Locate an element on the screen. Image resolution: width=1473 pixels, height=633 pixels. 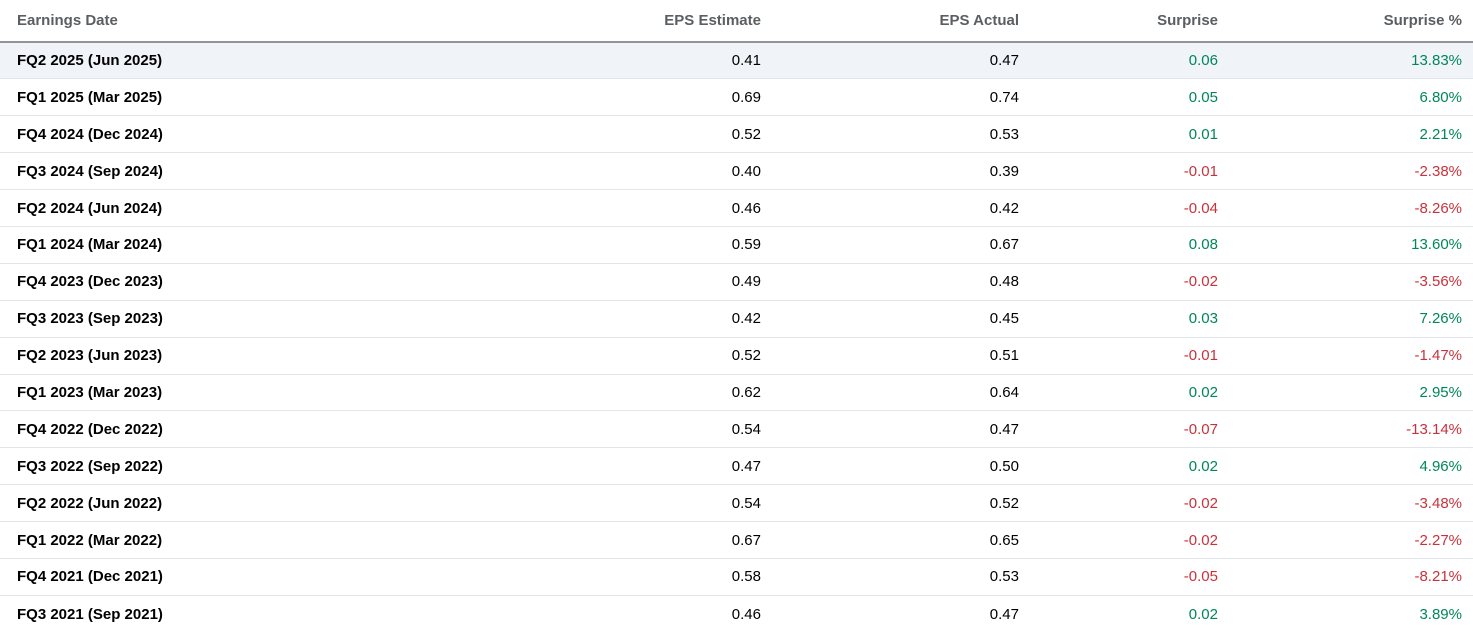
cell-eps-estimate: 0.69 is located at coordinates (611, 97).